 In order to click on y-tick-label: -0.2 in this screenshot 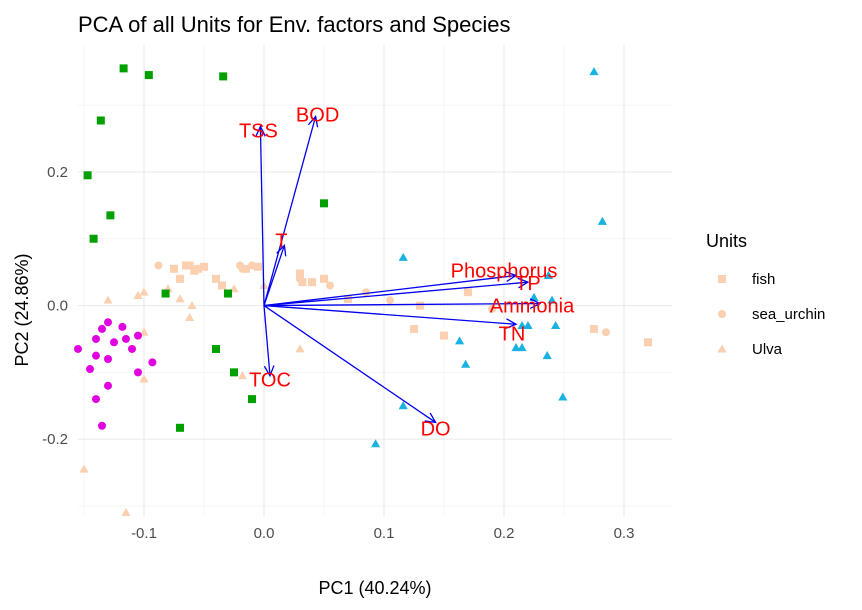, I will do `click(55, 439)`.